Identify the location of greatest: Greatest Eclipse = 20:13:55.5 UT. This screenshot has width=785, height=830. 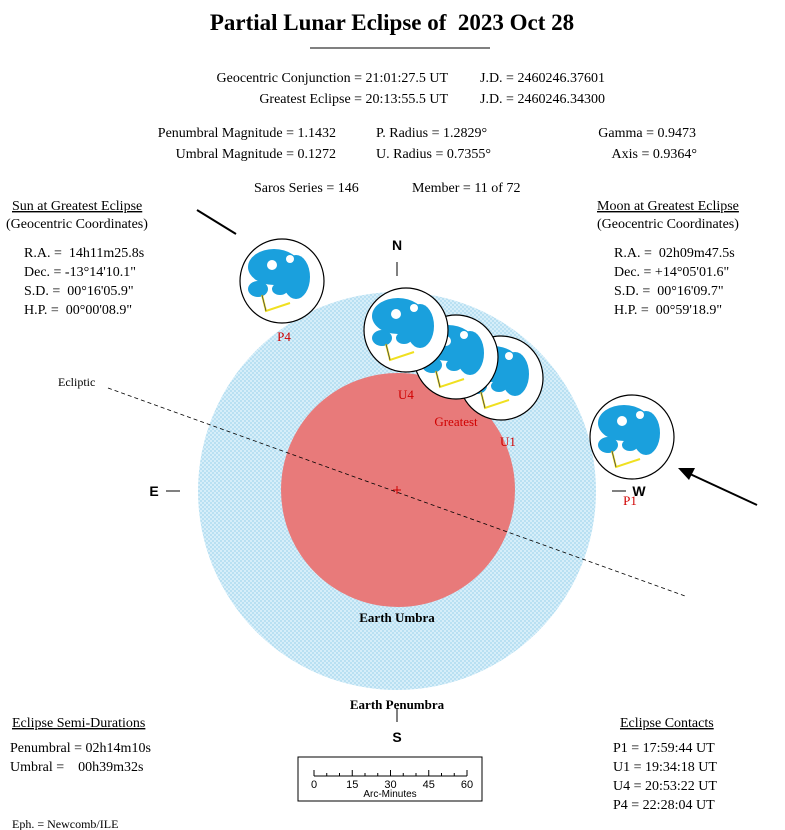
(353, 99).